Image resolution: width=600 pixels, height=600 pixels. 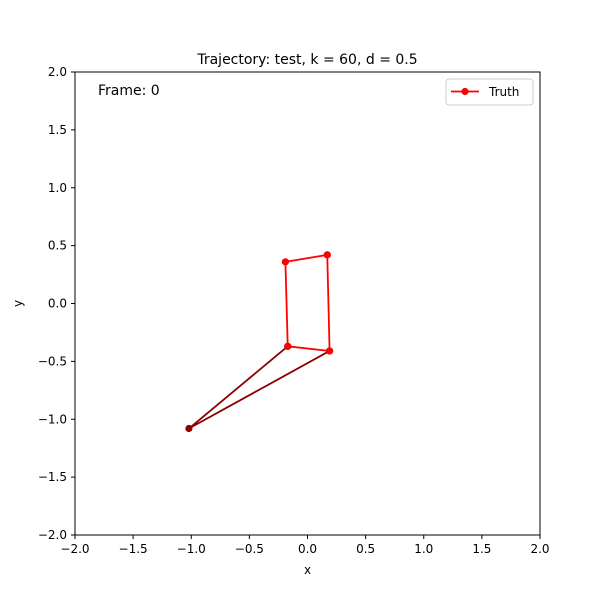 What do you see at coordinates (259, 342) in the screenshot?
I see `series-layer` at bounding box center [259, 342].